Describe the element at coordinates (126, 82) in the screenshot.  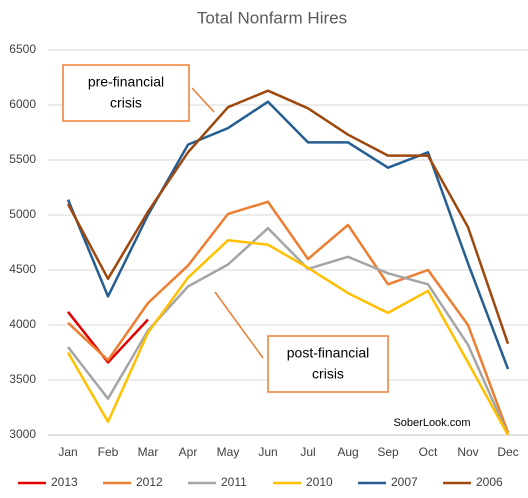
I see `annotation: pre-financial` at that location.